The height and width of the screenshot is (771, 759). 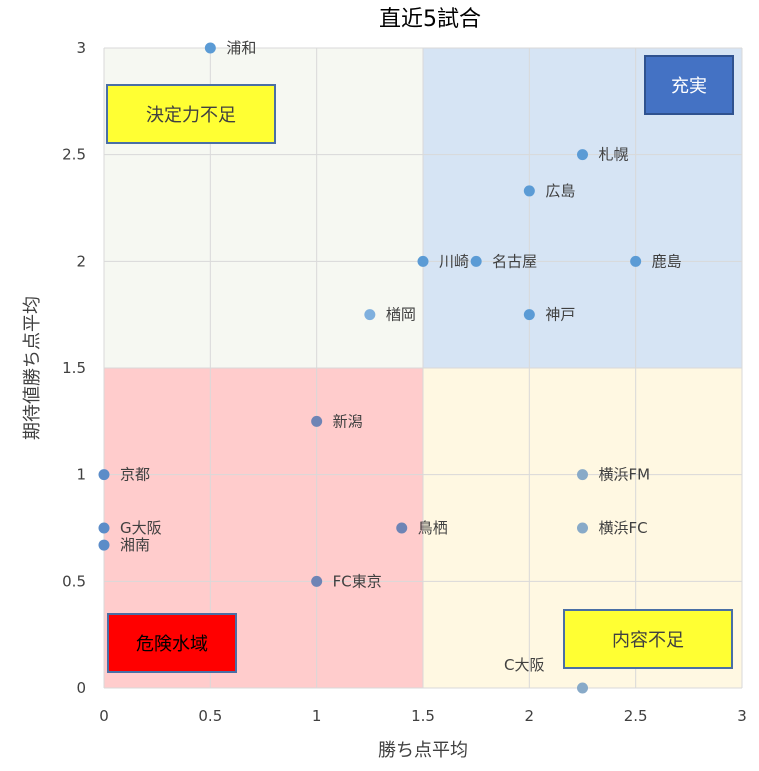 I want to click on y-axis-title: 期待値勝ち点平均, so click(x=32, y=368).